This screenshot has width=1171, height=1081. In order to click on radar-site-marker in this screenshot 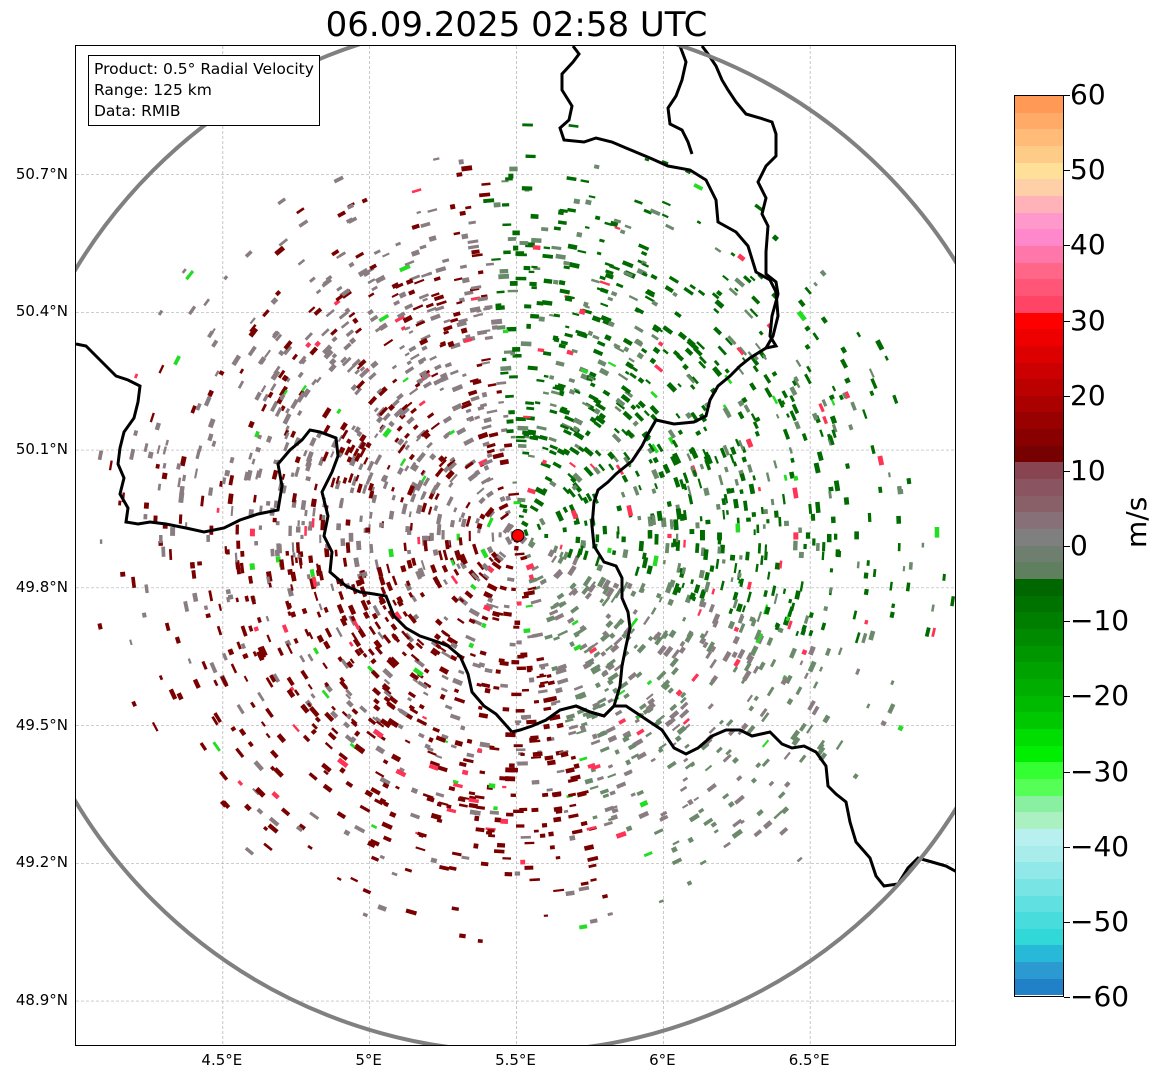, I will do `click(518, 535)`.